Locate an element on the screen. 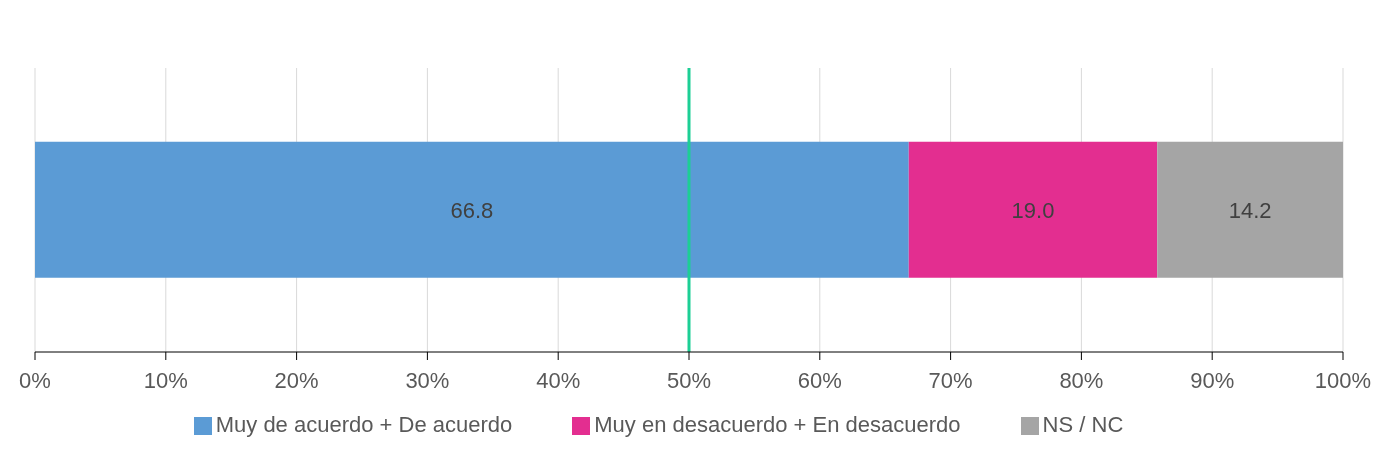 Image resolution: width=1387 pixels, height=455 pixels. x-tick-label: 30% is located at coordinates (427, 380).